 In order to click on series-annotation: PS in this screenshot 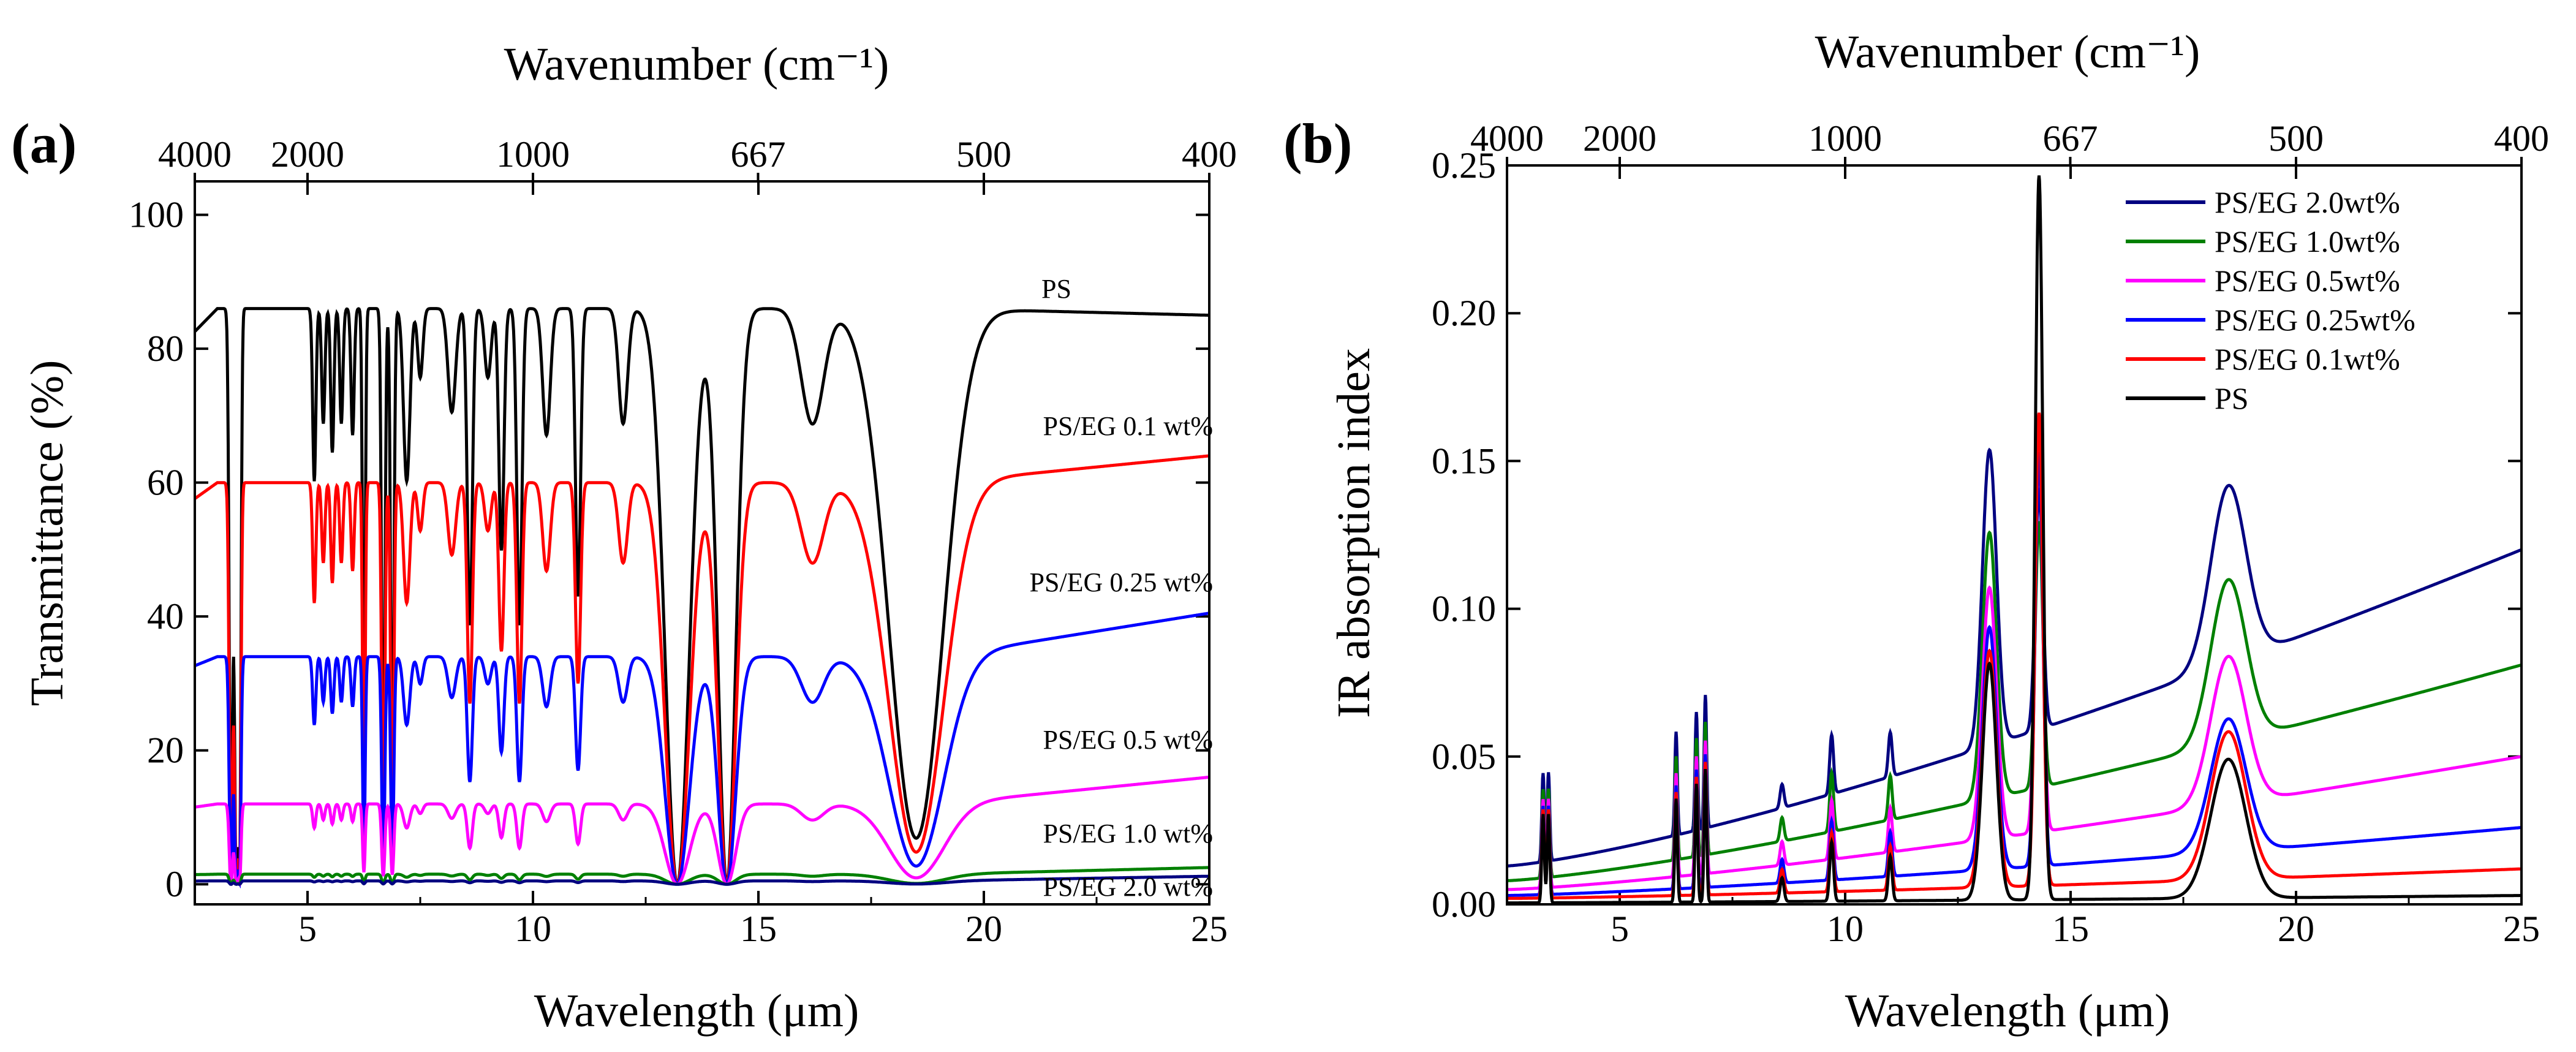, I will do `click(1056, 289)`.